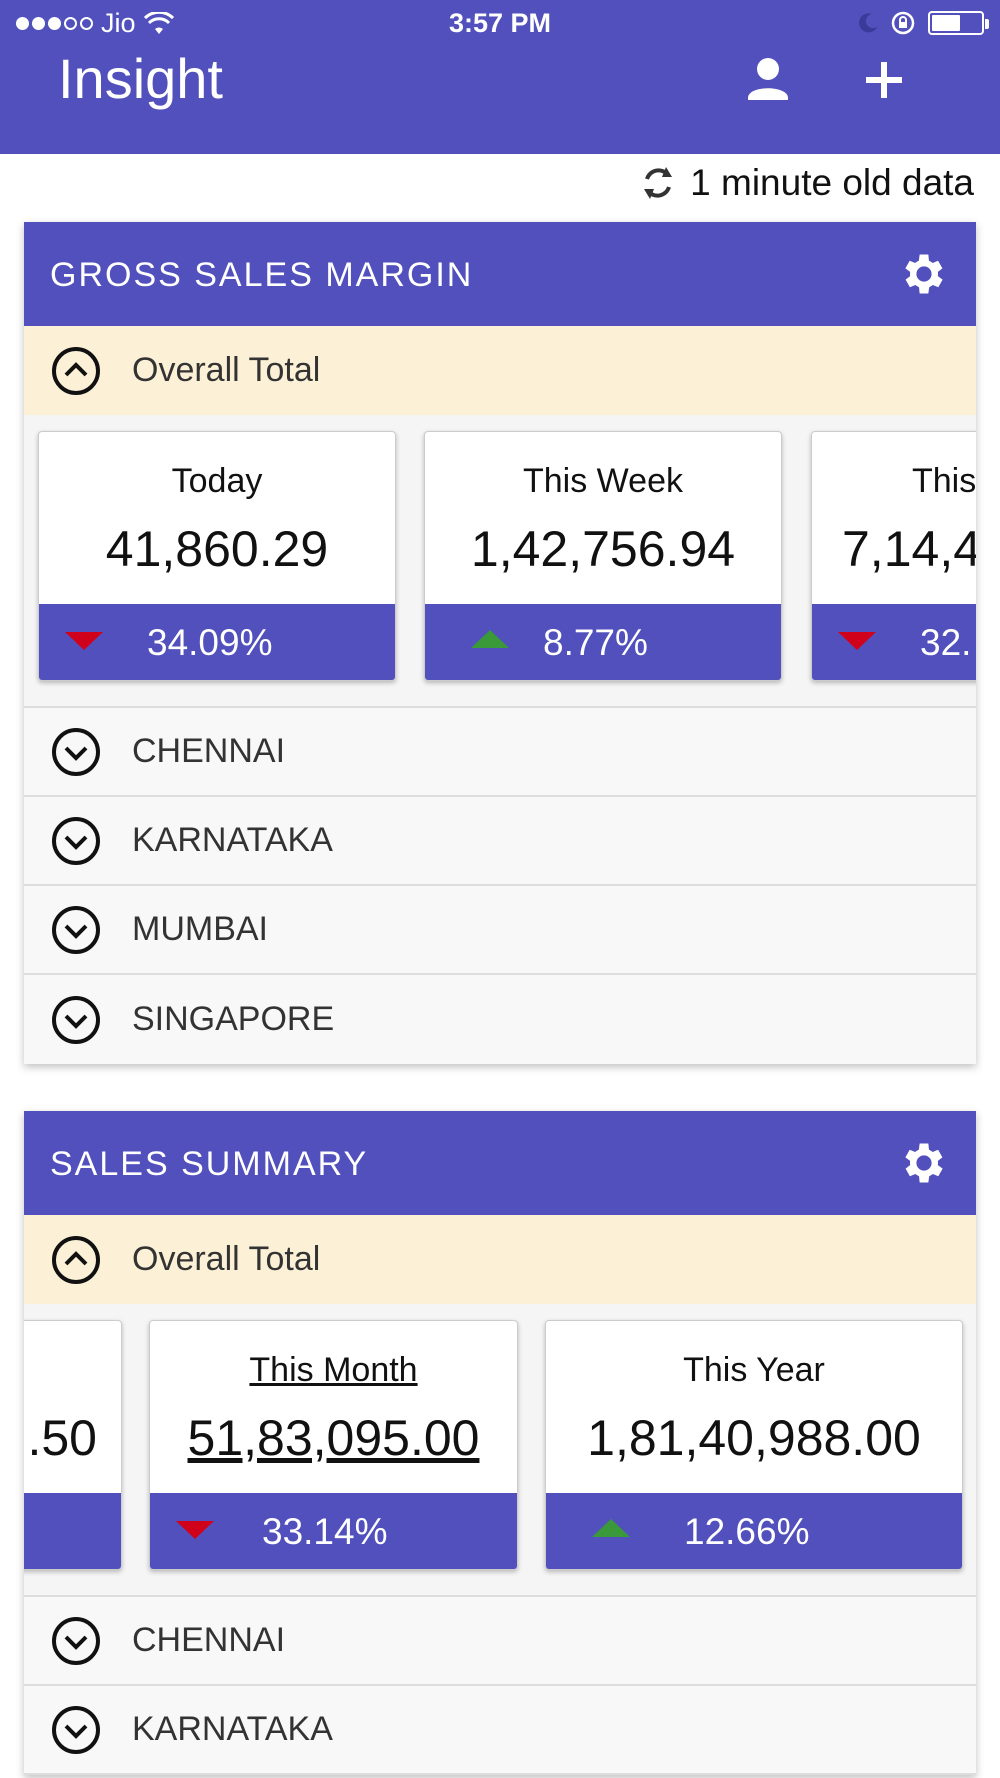 The height and width of the screenshot is (1778, 1000). Describe the element at coordinates (140, 78) in the screenshot. I see `app-title: Insight` at that location.